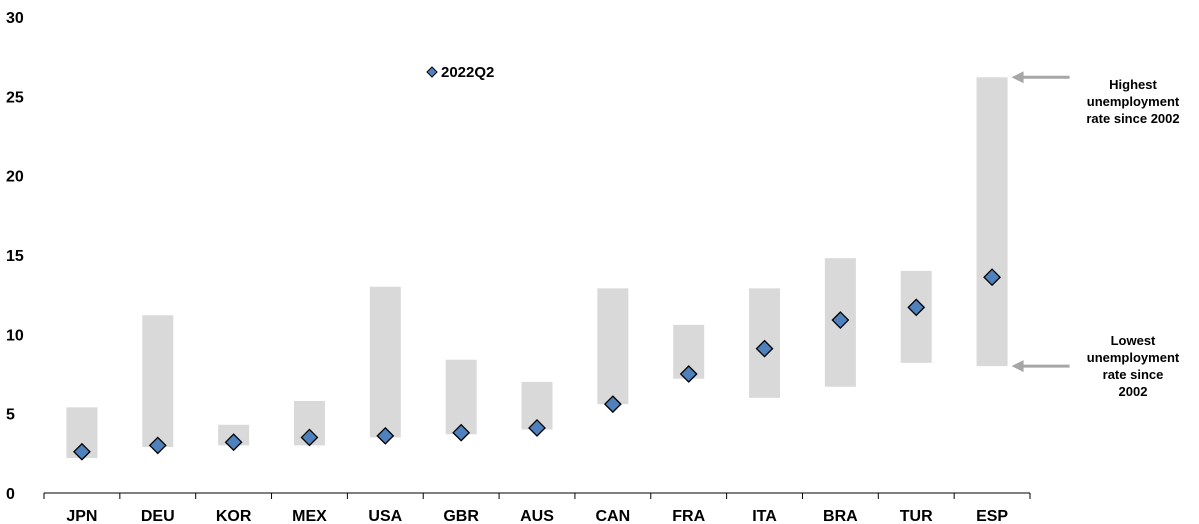 This screenshot has height=524, width=1199. Describe the element at coordinates (764, 348) in the screenshot. I see `marker-ita` at that location.